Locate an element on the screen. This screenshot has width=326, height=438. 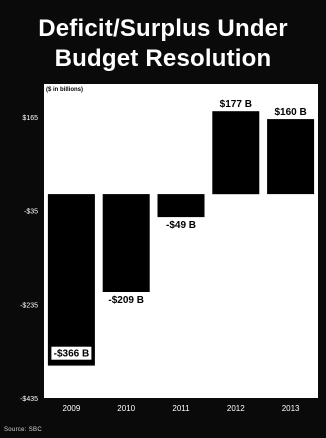
x-tick-2011: 2011 is located at coordinates (181, 408).